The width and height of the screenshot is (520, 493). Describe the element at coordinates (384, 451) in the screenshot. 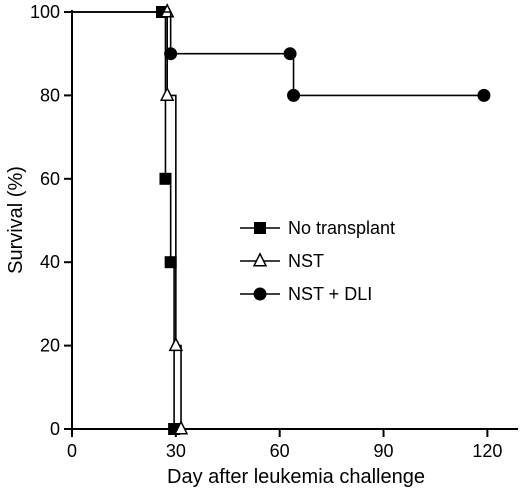

I see `x-tick-label: 90` at that location.